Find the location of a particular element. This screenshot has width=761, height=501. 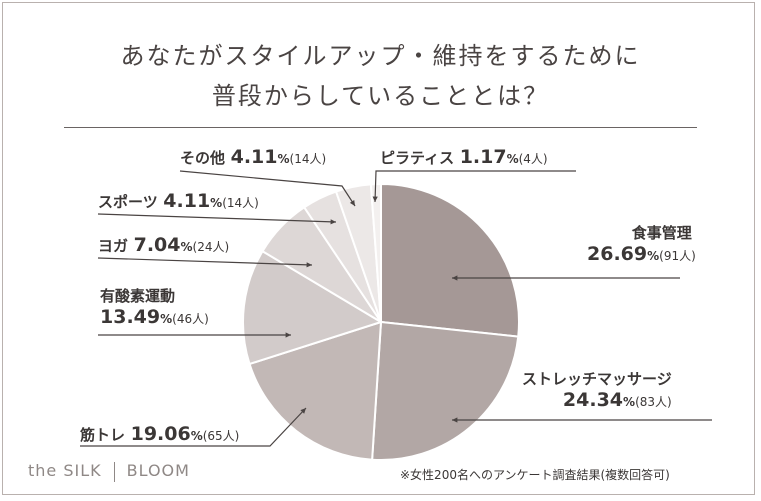

label-slice-6: その他 4.11%(14人) is located at coordinates (253, 157).